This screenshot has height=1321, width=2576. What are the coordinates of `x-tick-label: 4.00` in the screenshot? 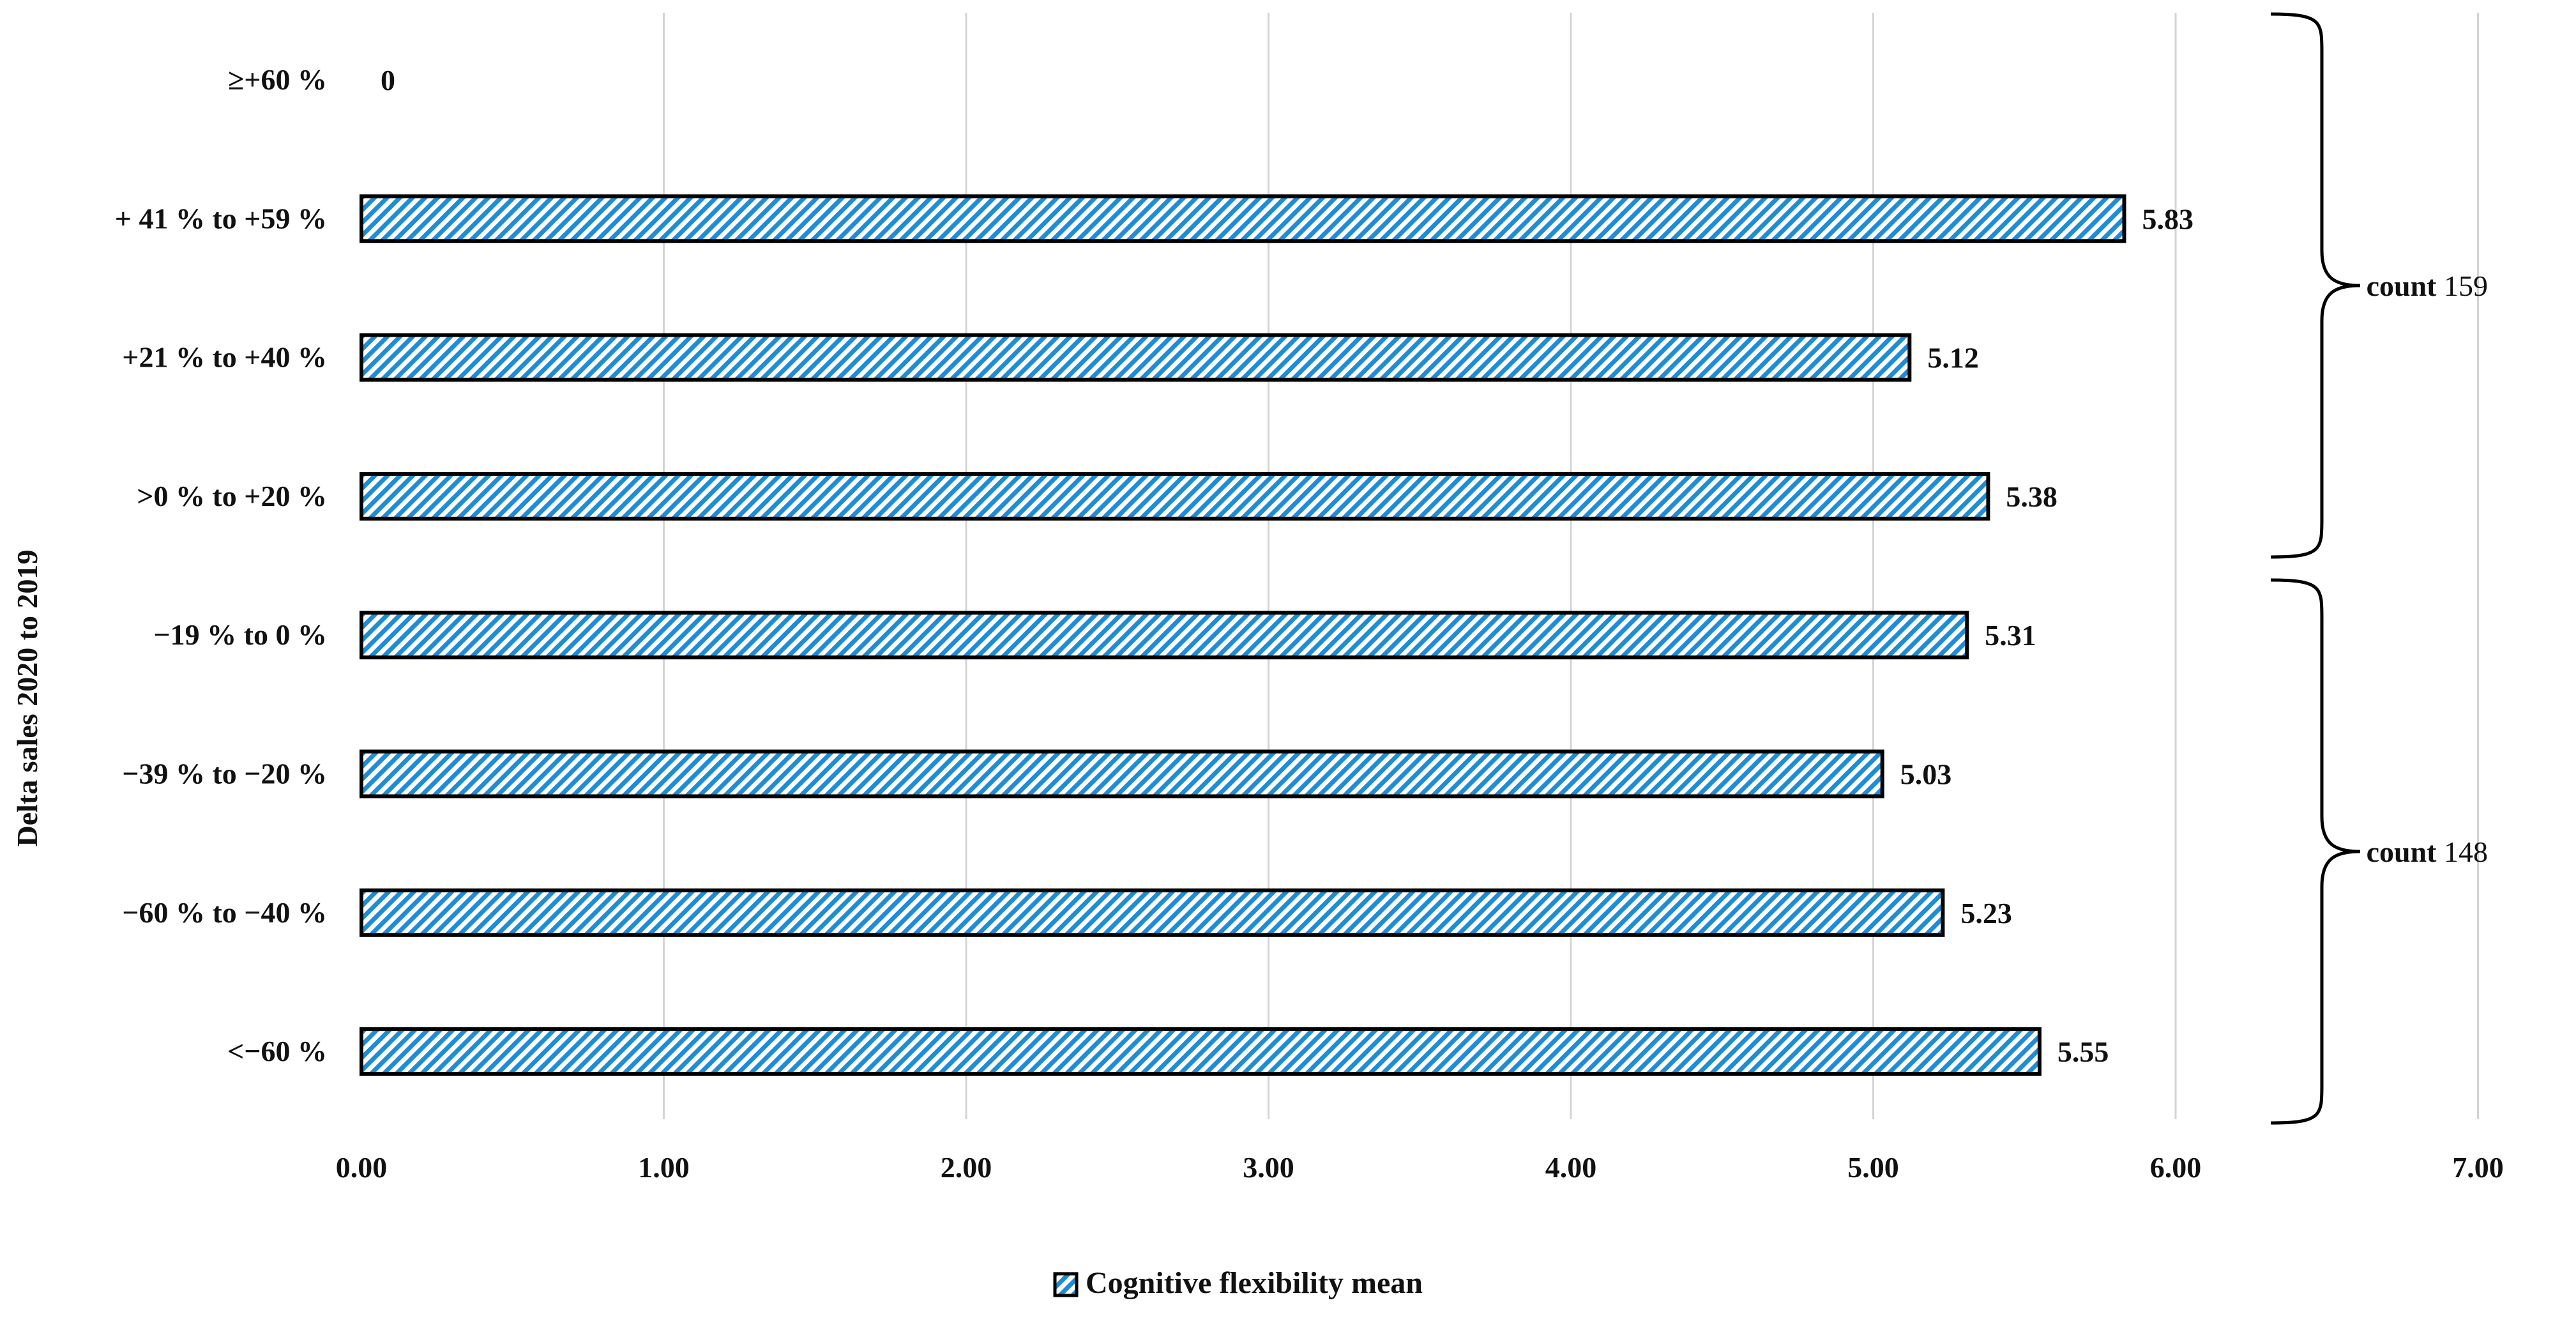 It's located at (1571, 1167).